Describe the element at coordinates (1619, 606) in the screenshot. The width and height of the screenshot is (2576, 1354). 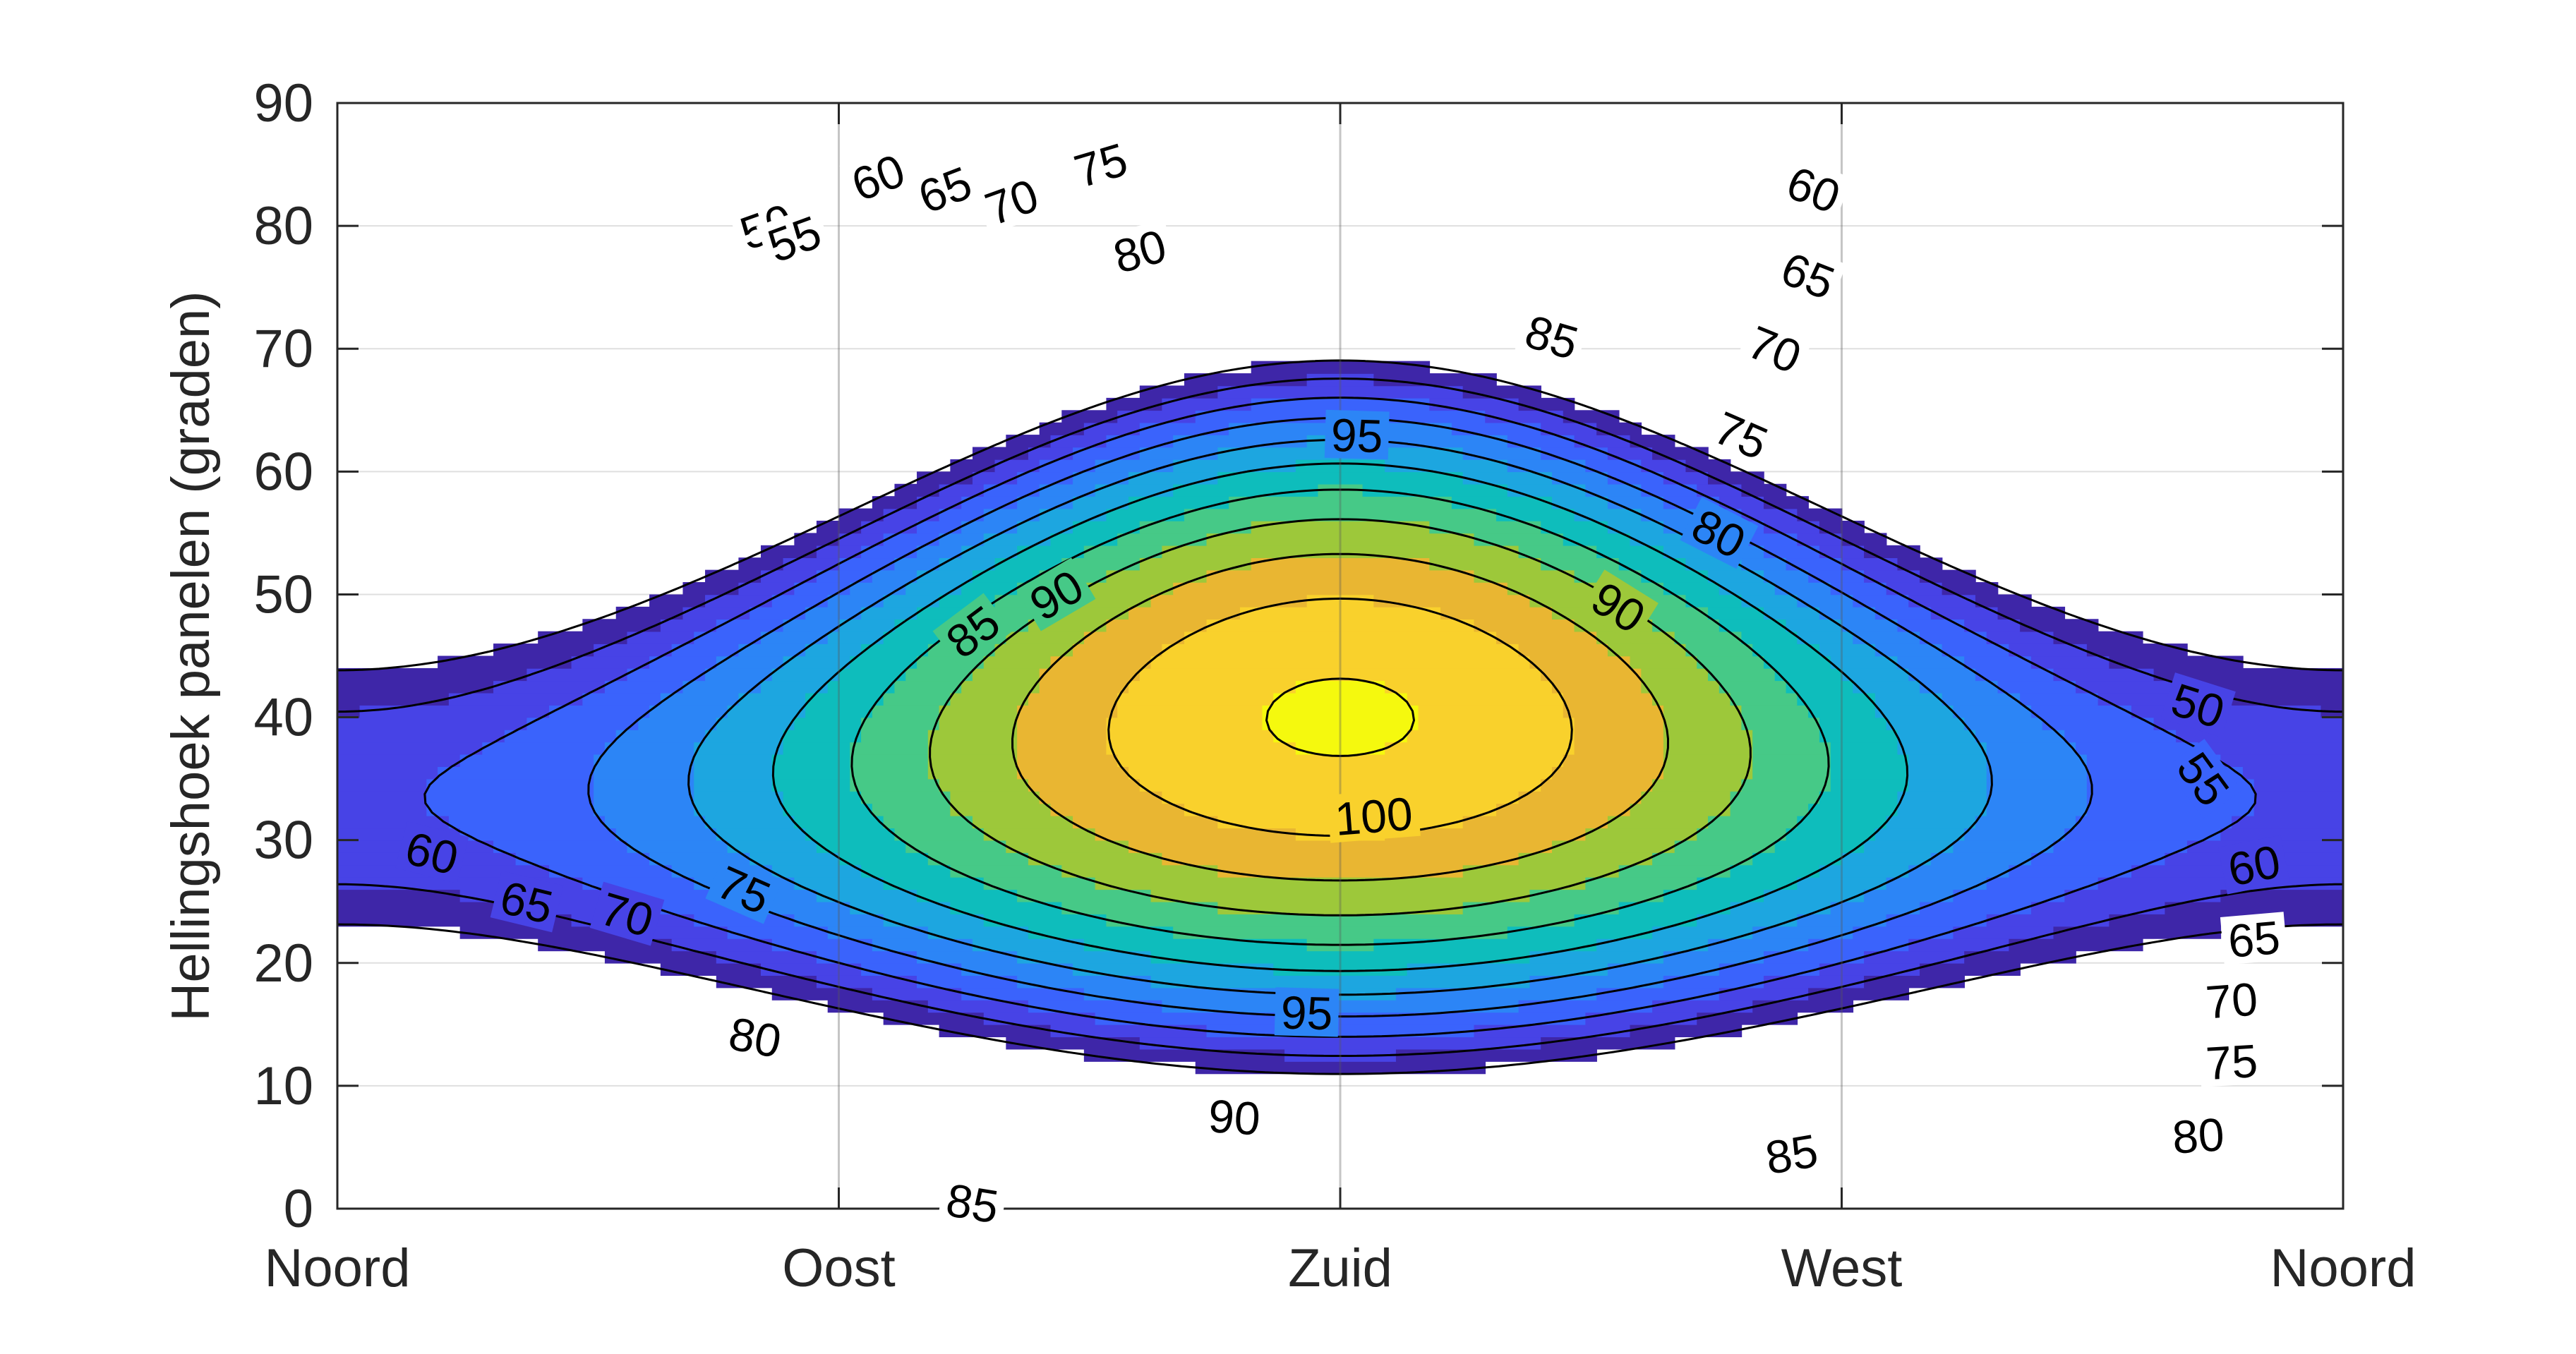
I see `contour-label-bg` at that location.